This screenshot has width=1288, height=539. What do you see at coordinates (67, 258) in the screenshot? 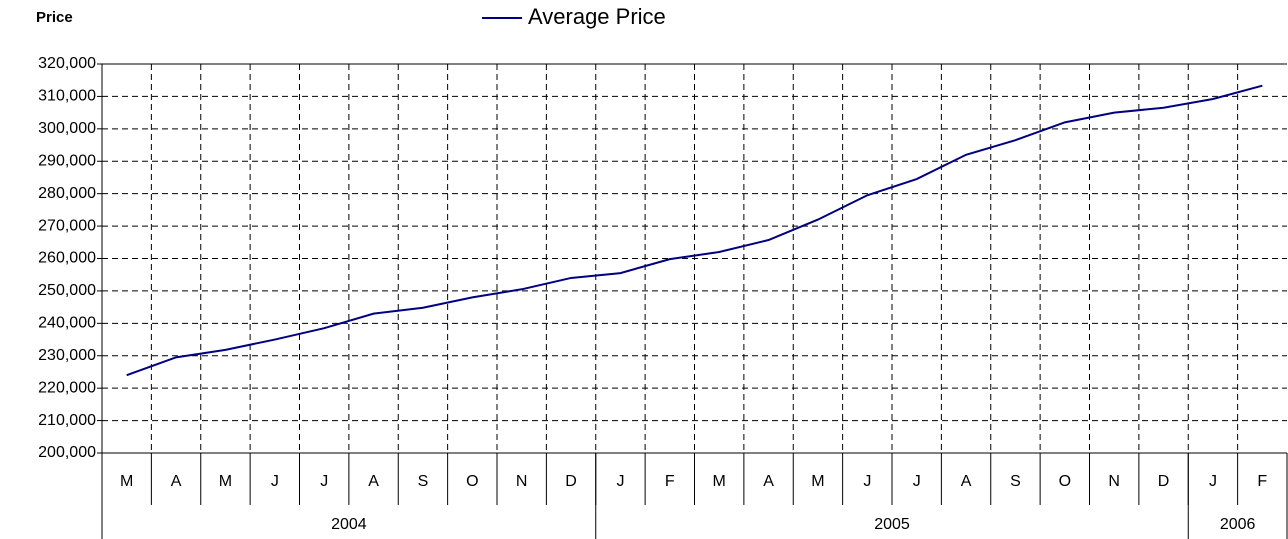
I see `y-tick-label: 260,000` at bounding box center [67, 258].